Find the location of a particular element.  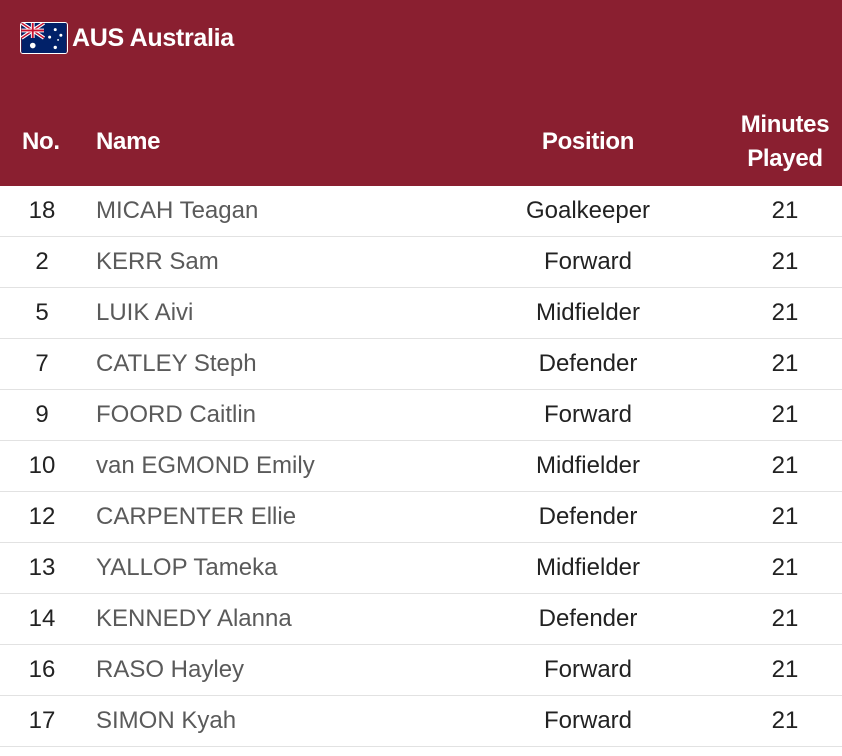

player-name: van EGMOND Emily is located at coordinates (205, 465).